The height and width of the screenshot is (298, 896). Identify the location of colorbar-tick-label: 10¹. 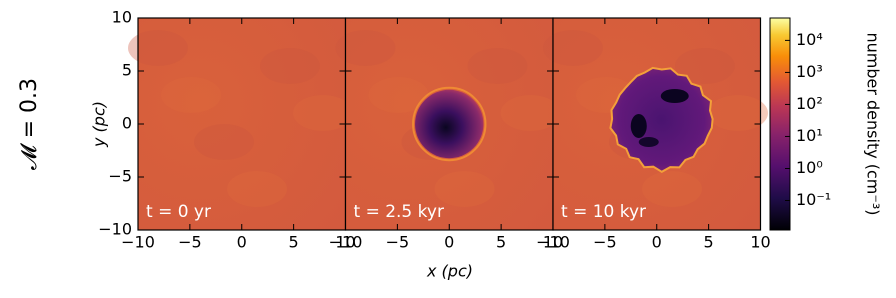
(809, 135).